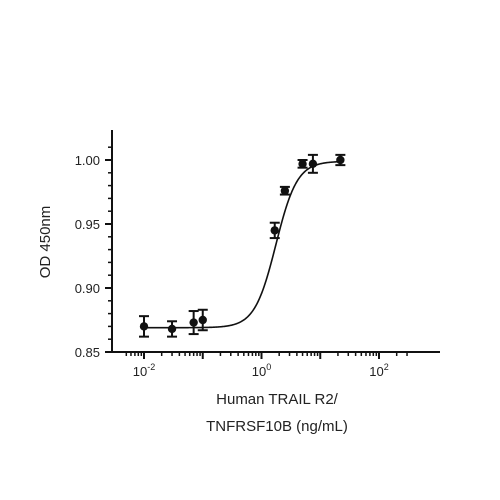 The height and width of the screenshot is (500, 500). What do you see at coordinates (87, 352) in the screenshot?
I see `y-tick-label: 0.85` at bounding box center [87, 352].